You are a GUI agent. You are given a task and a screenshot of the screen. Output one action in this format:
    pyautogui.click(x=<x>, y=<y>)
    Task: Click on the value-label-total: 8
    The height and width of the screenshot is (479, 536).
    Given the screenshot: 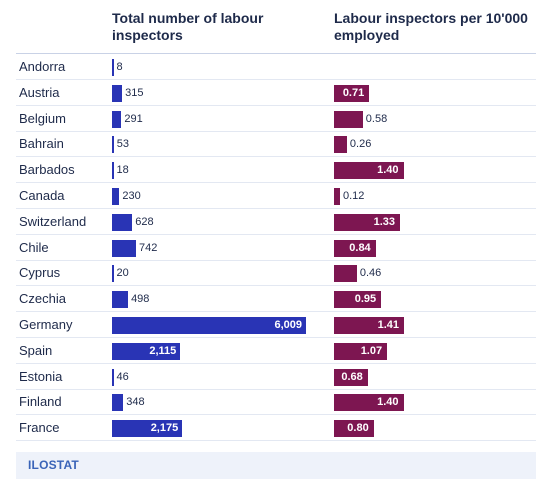 What is the action you would take?
    pyautogui.click(x=119, y=67)
    